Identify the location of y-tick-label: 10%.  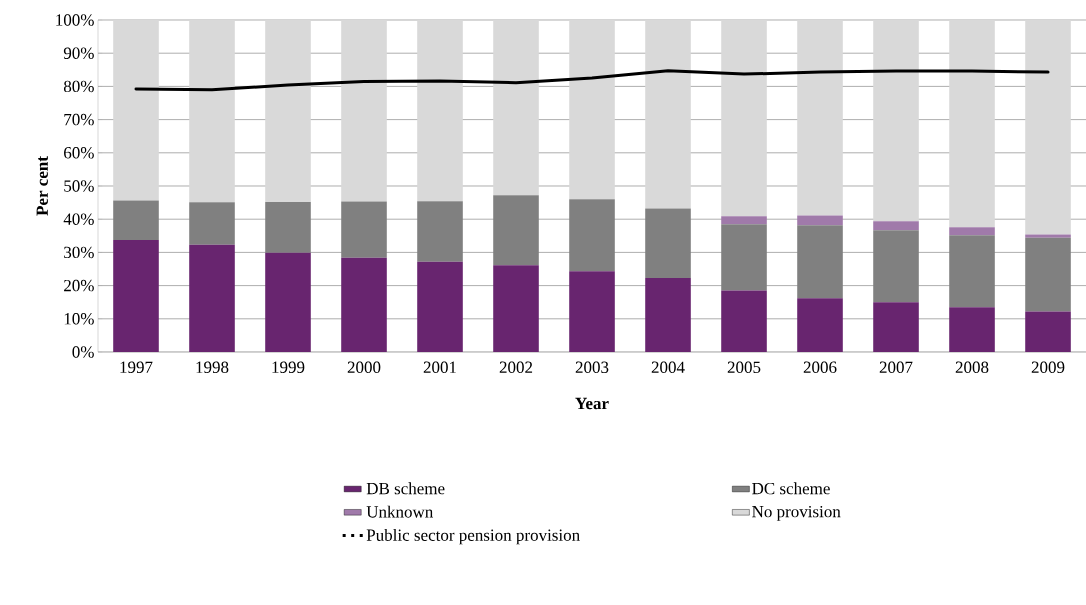
(79, 319).